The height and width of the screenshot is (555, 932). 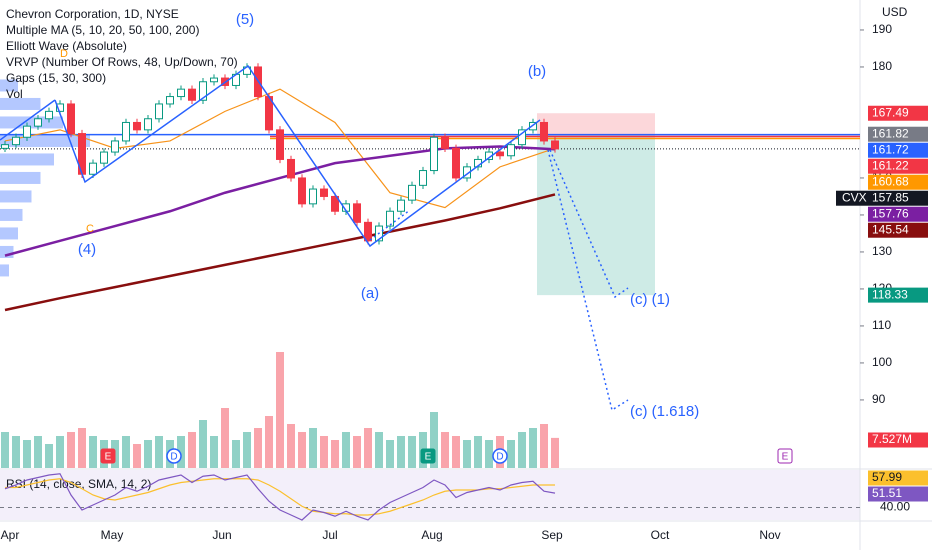 I want to click on currency: USD, so click(x=895, y=12).